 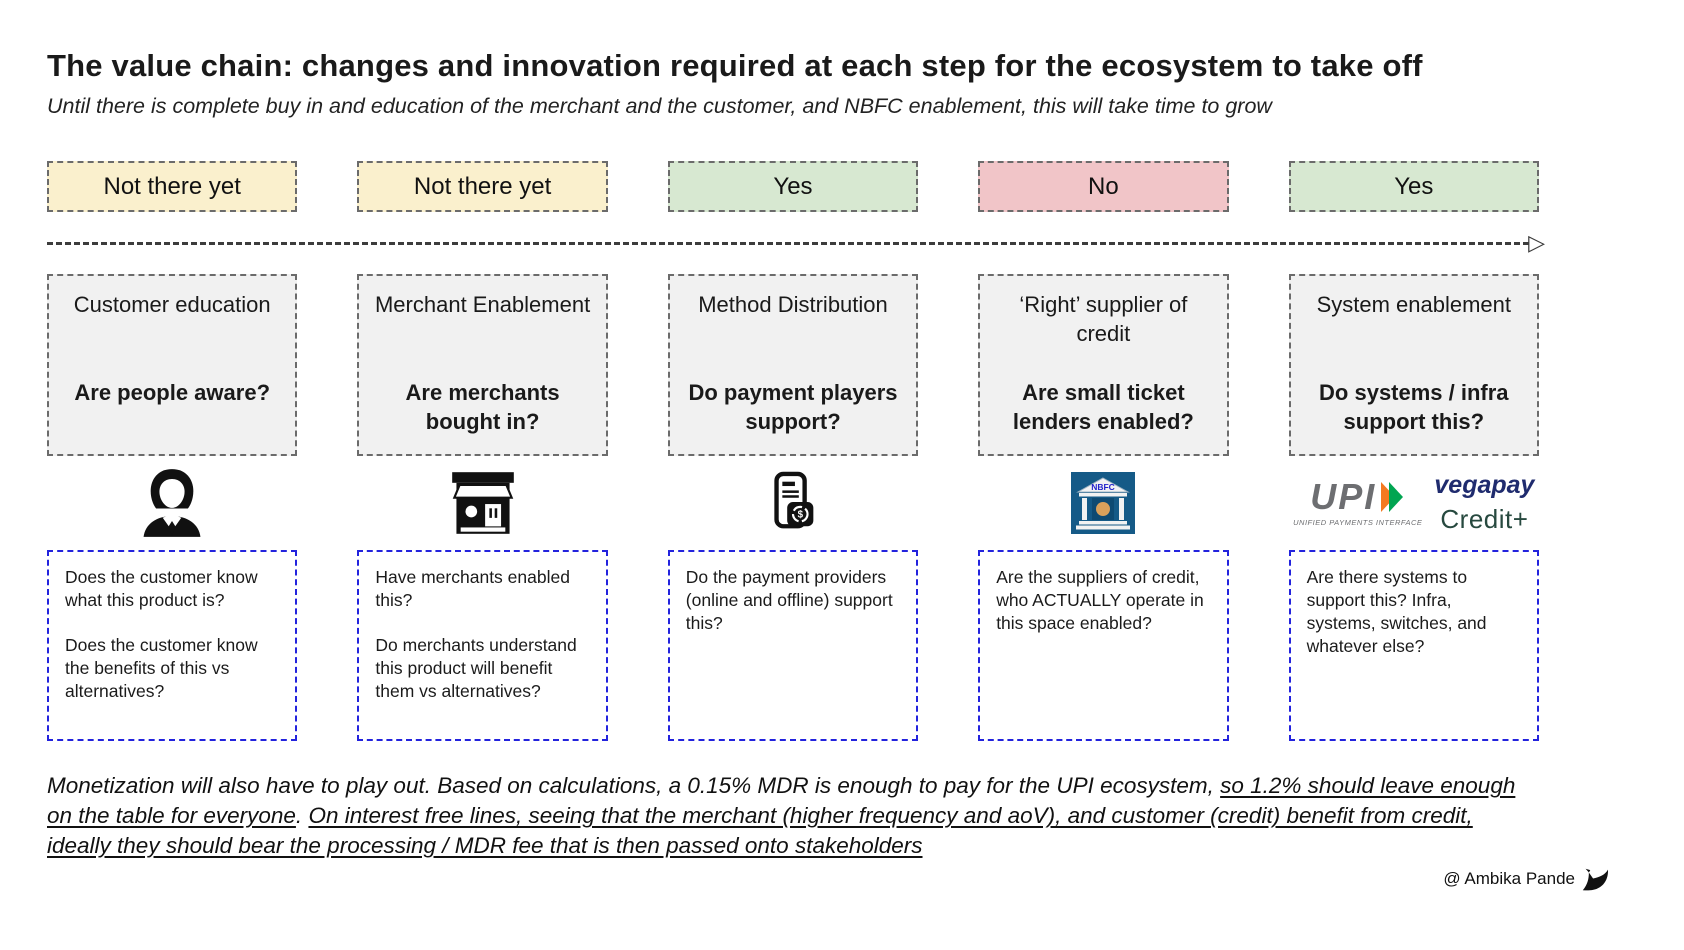 I want to click on upi-logo: UPI UNIFIED PAYMENTS INTERFACE, so click(x=1357, y=503).